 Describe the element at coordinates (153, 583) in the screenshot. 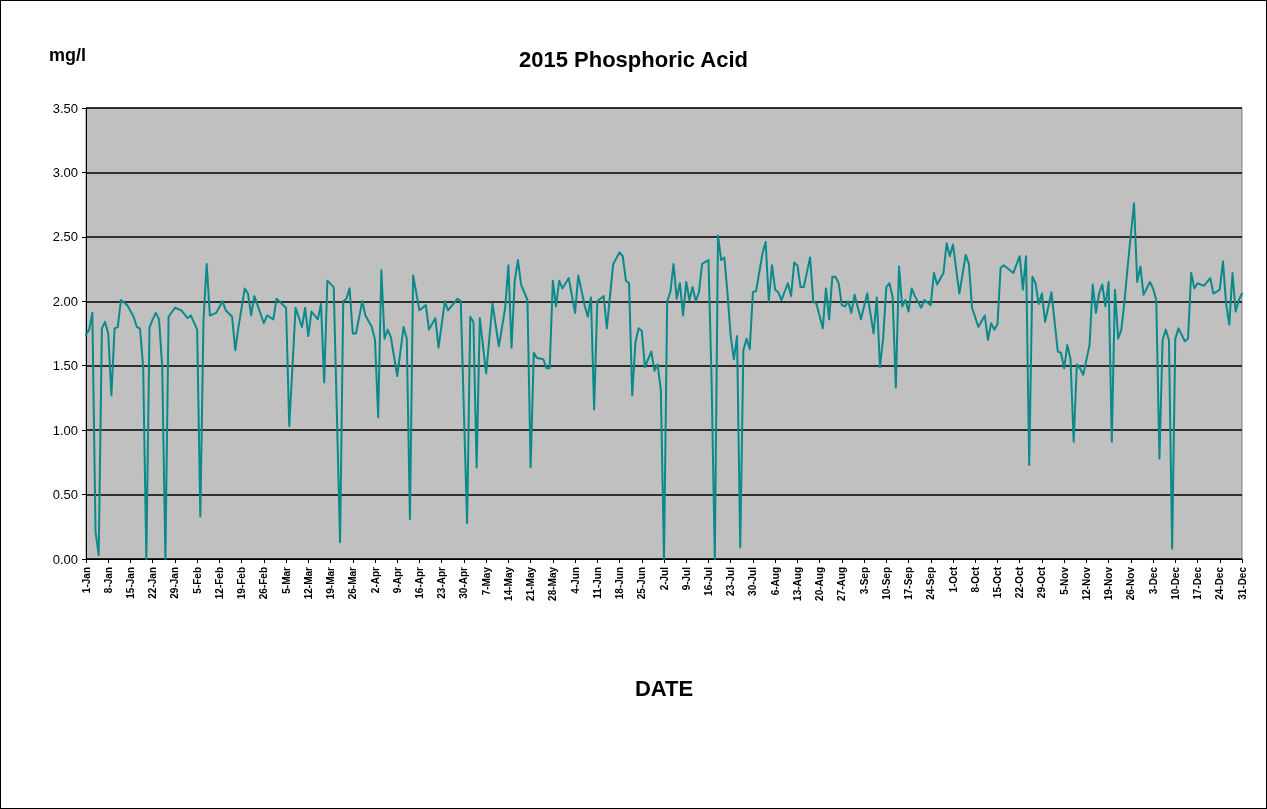

I see `x-tick-label: 22-Jan` at that location.